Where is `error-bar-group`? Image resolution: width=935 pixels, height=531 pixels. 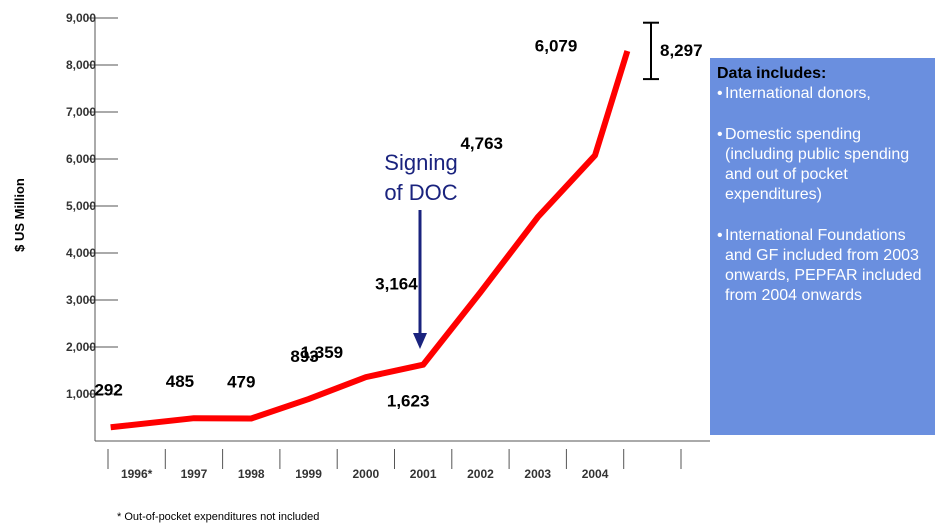
error-bar-group is located at coordinates (651, 51).